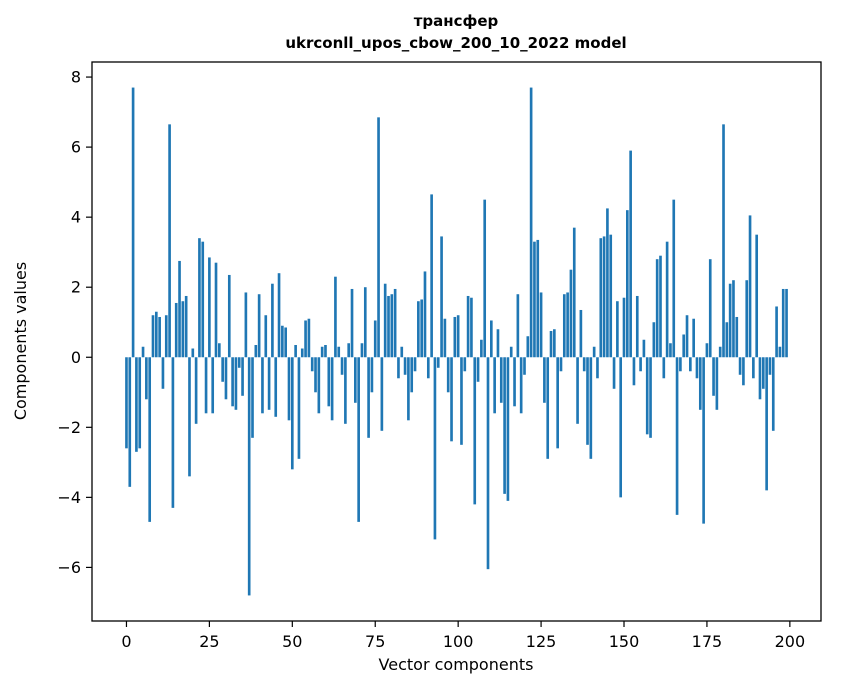  What do you see at coordinates (707, 641) in the screenshot?
I see `x-tick-label: 175` at bounding box center [707, 641].